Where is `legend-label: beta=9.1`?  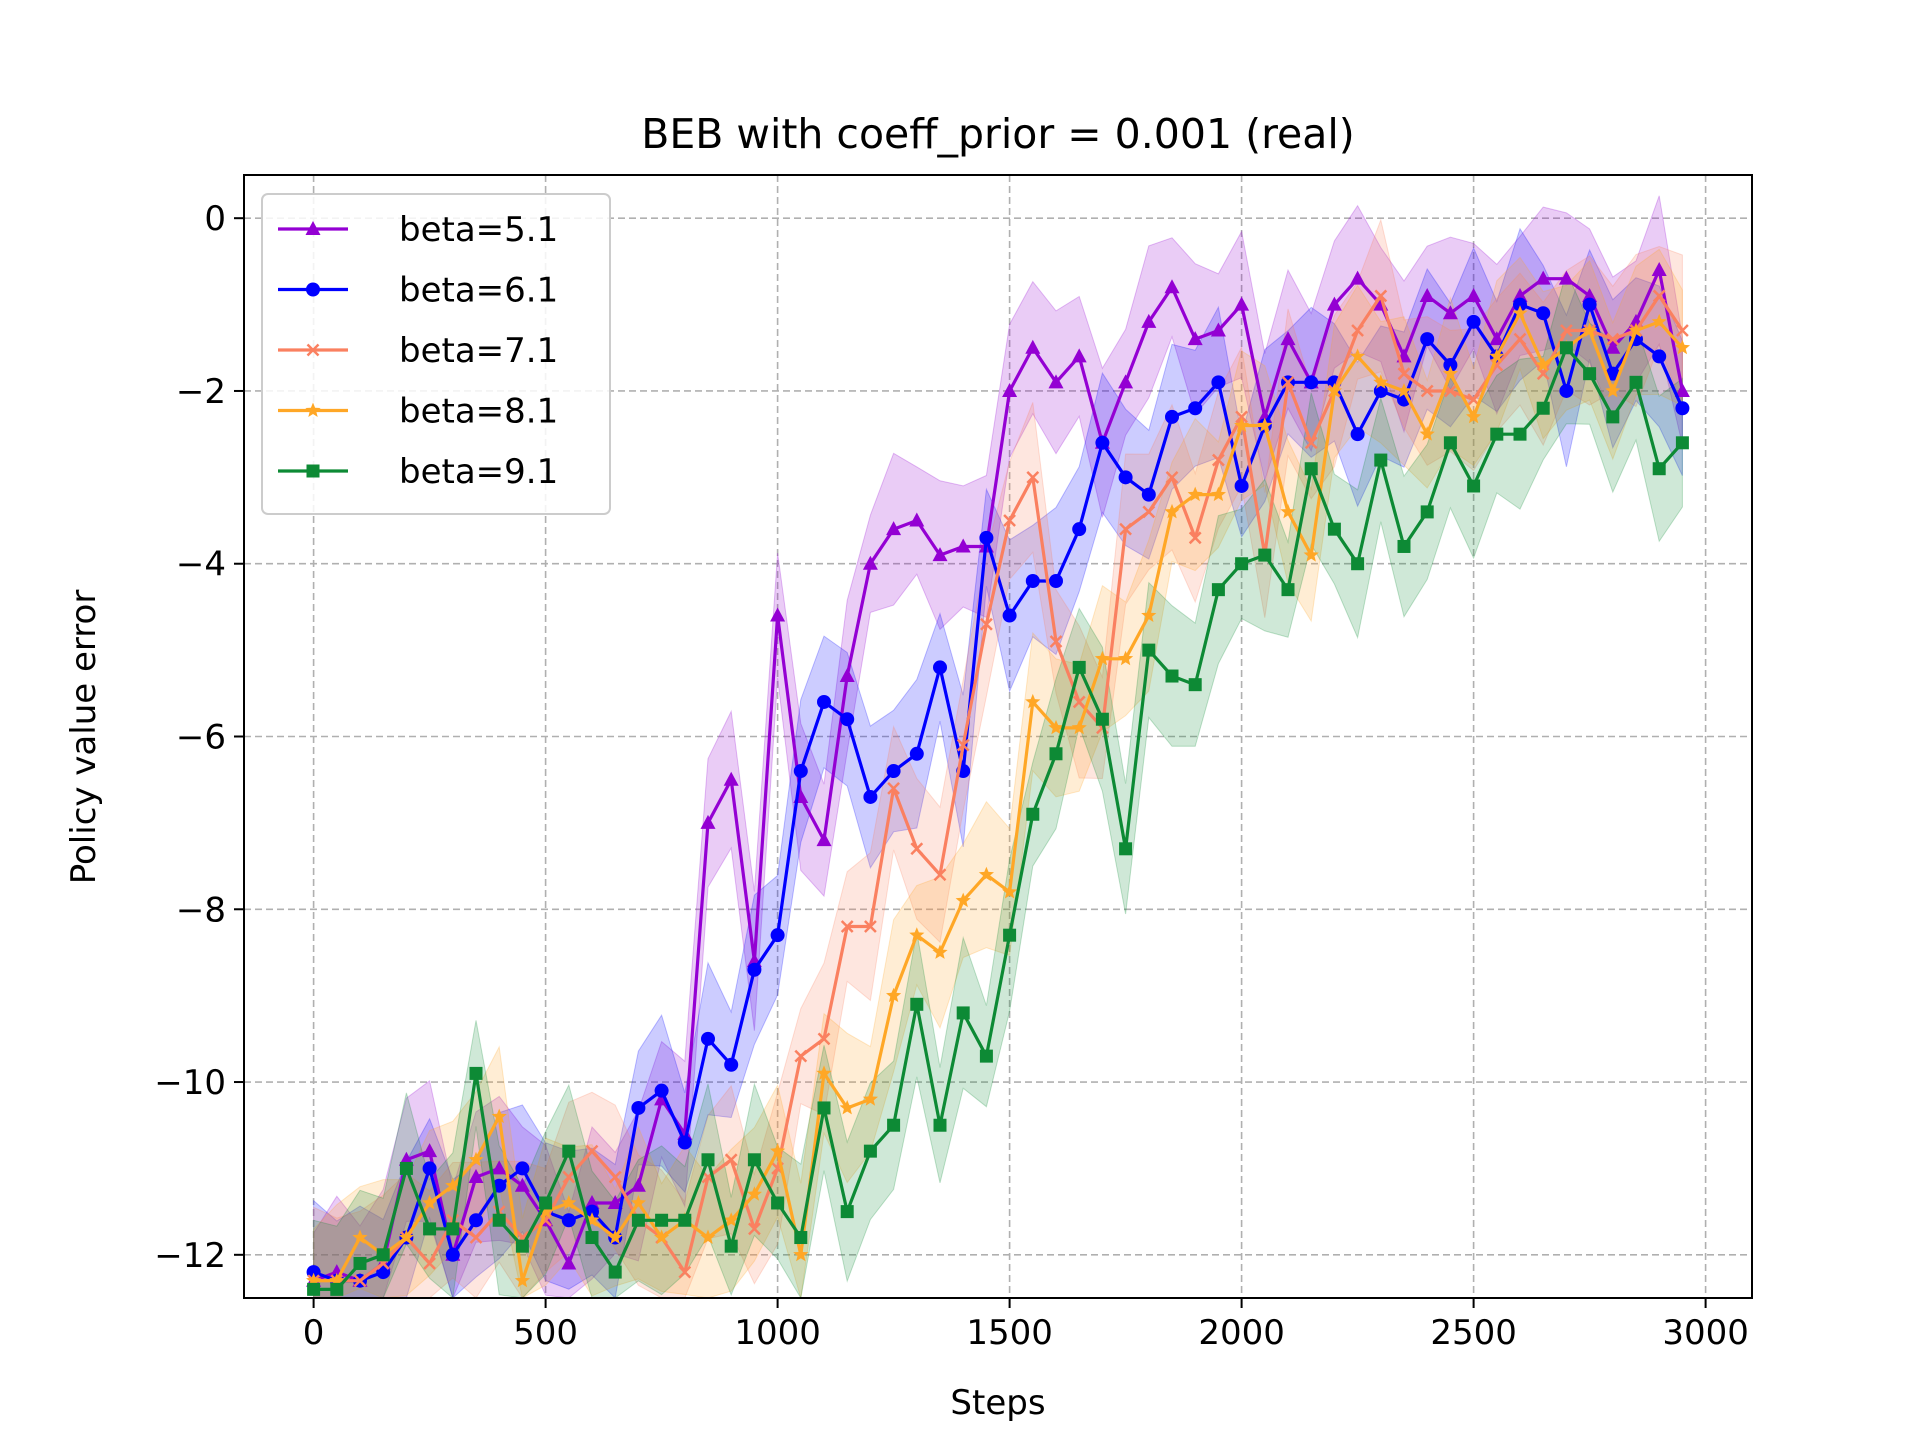 legend-label: beta=9.1 is located at coordinates (478, 472).